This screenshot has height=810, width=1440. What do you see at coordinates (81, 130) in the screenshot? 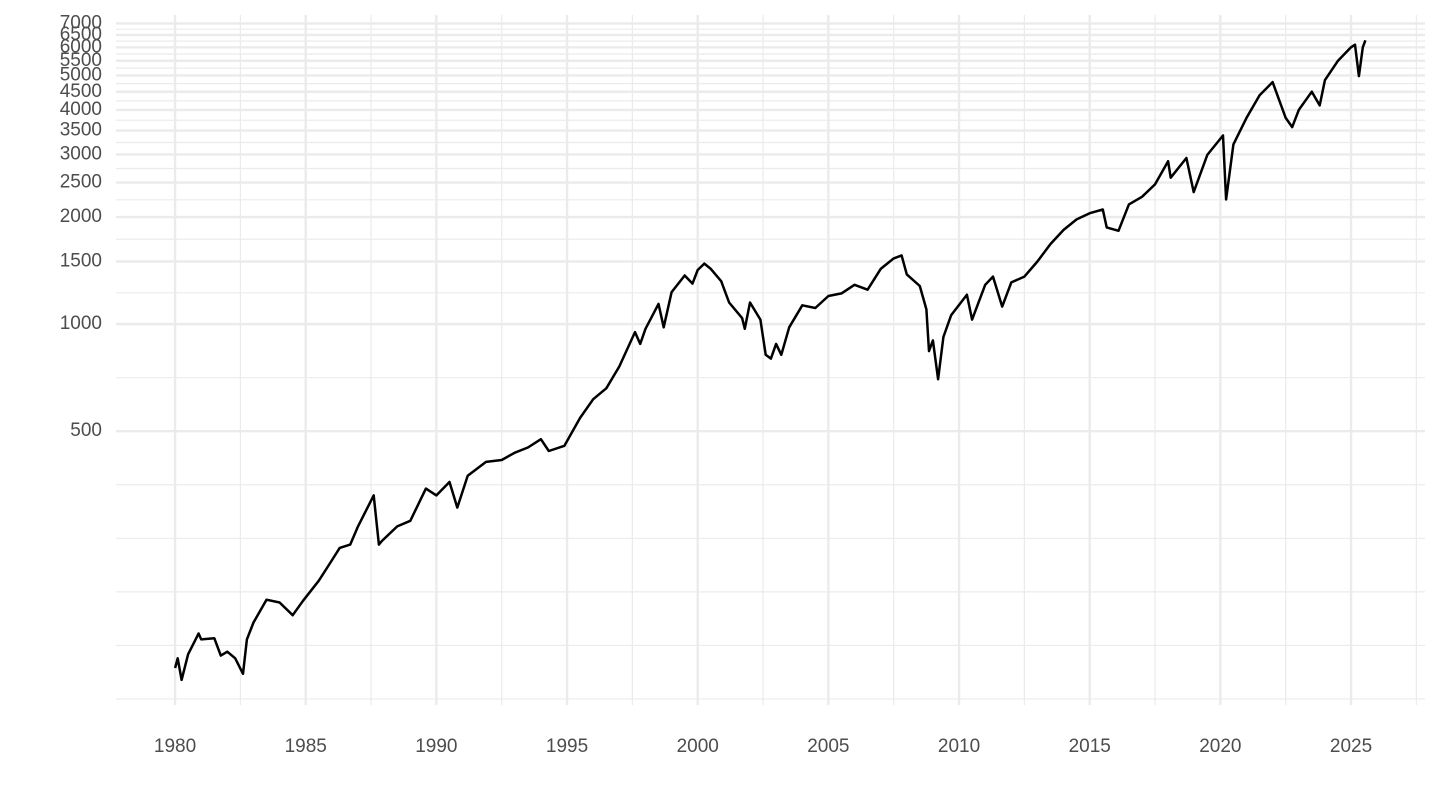
I see `y-tick-label: 3500` at bounding box center [81, 130].